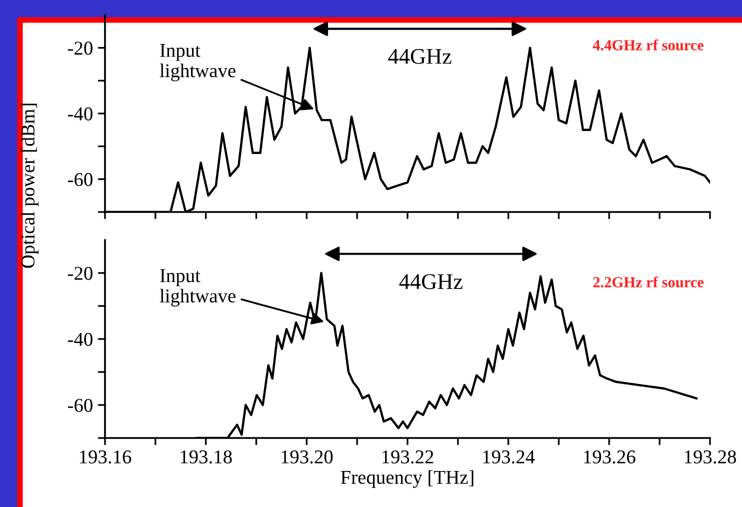 The height and width of the screenshot is (507, 742). I want to click on annotation: 2.2GHz rf source, so click(648, 282).